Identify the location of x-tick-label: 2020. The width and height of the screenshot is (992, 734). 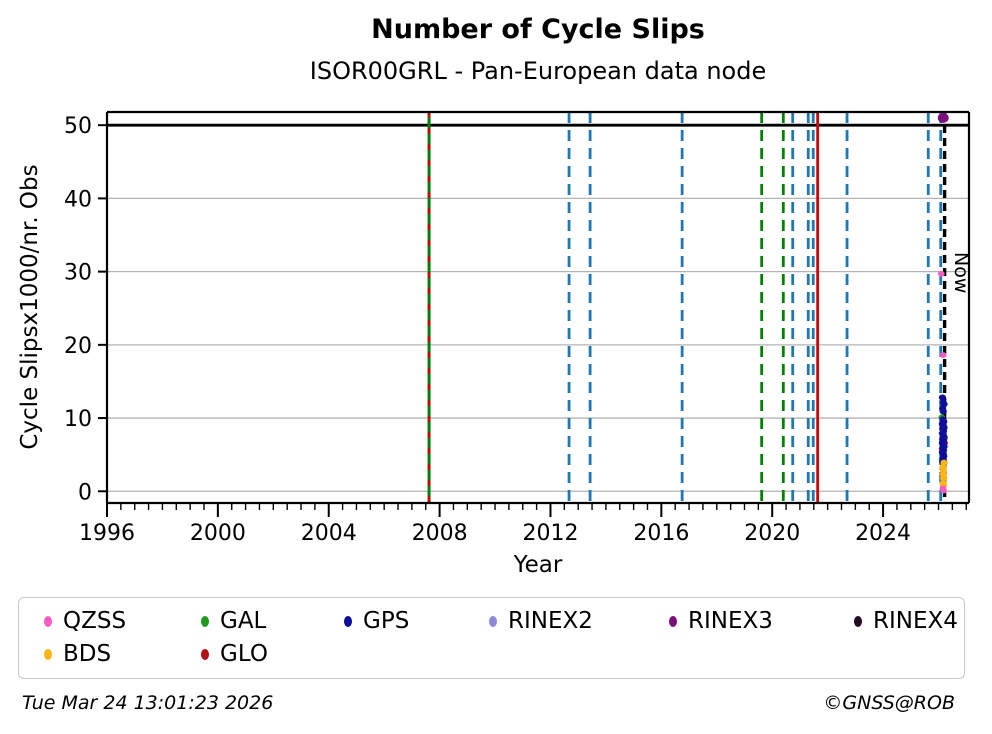
(772, 533).